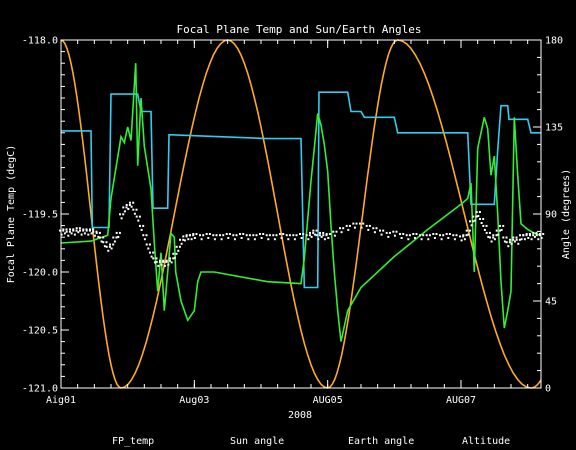 The height and width of the screenshot is (450, 576). What do you see at coordinates (40, 215) in the screenshot?
I see `left-tick-label: -119.5` at bounding box center [40, 215].